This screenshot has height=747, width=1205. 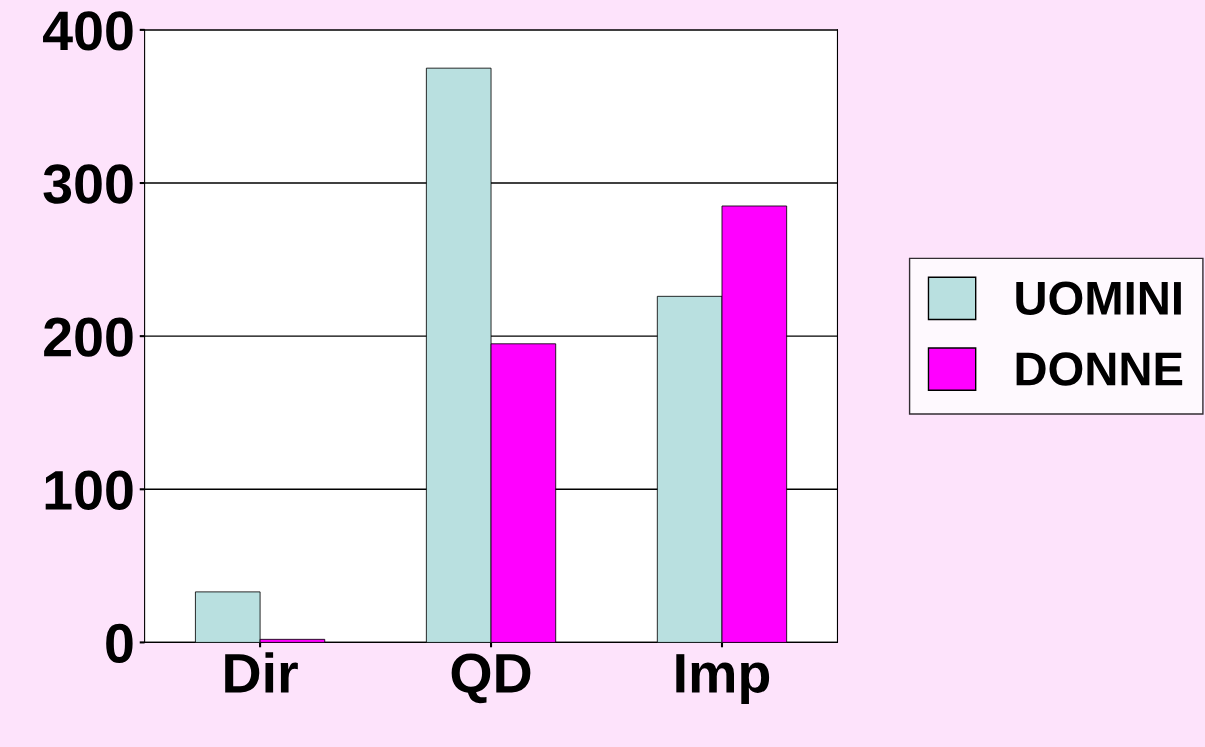 What do you see at coordinates (88, 31) in the screenshot?
I see `y-tick-label: 400` at bounding box center [88, 31].